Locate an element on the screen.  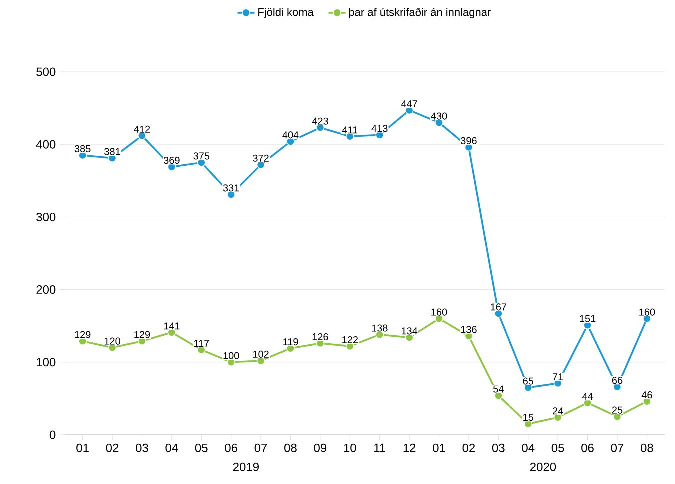
data-label: 447 is located at coordinates (409, 104).